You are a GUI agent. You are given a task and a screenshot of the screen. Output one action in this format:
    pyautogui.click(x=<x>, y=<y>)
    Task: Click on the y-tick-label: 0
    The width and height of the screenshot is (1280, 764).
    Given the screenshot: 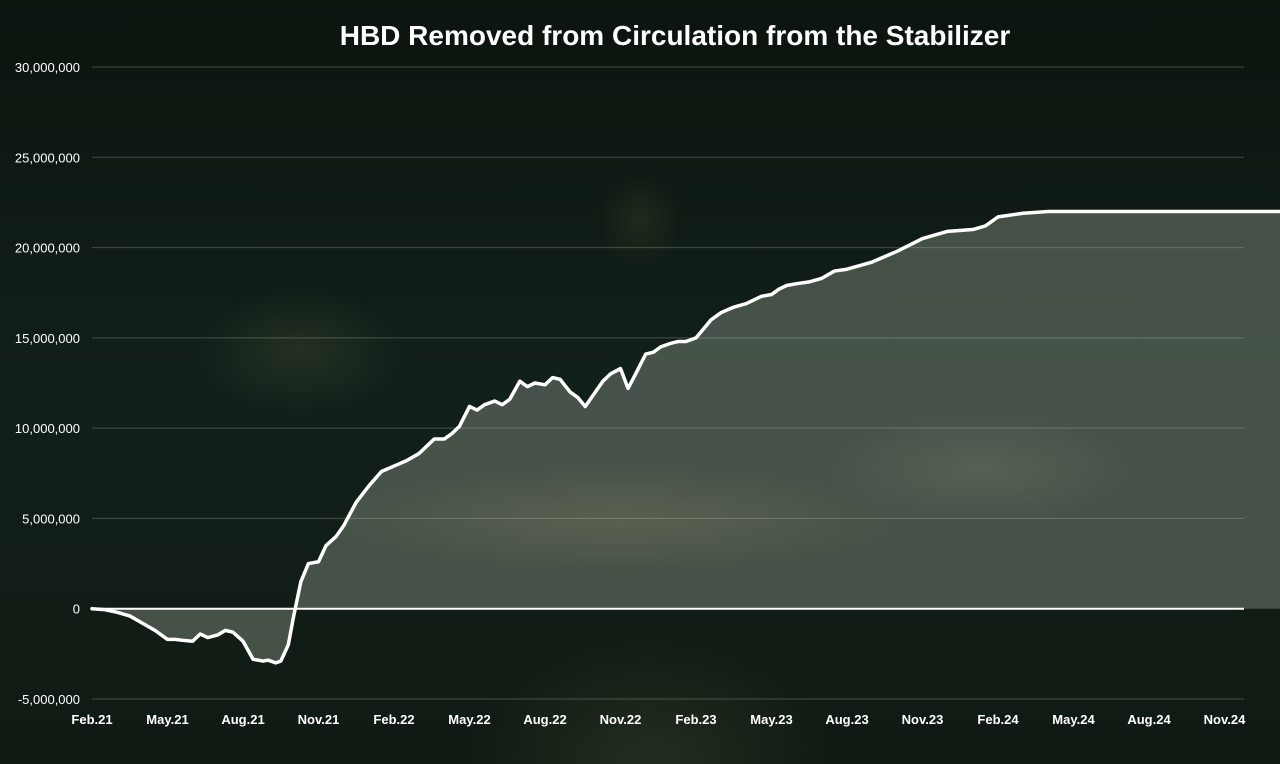 What is the action you would take?
    pyautogui.click(x=76, y=609)
    